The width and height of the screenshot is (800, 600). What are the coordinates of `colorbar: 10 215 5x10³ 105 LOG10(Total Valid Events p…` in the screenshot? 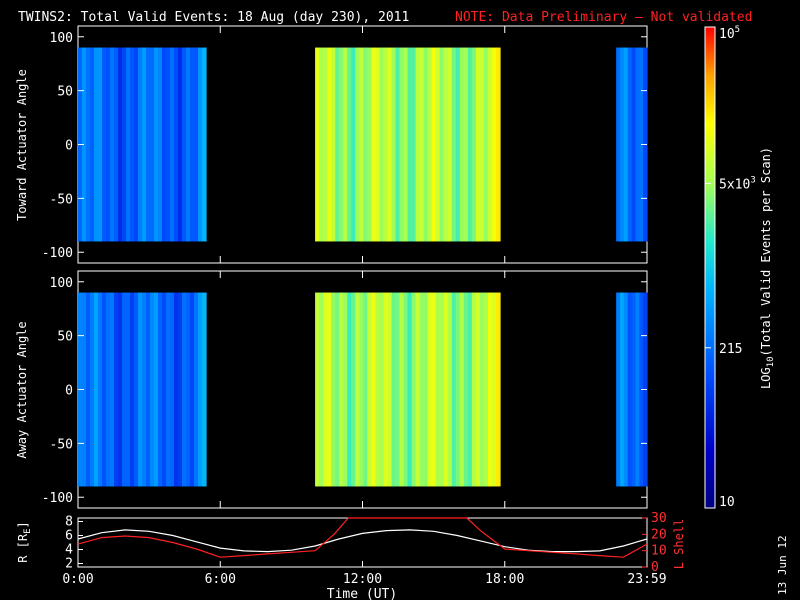 It's located at (740, 267).